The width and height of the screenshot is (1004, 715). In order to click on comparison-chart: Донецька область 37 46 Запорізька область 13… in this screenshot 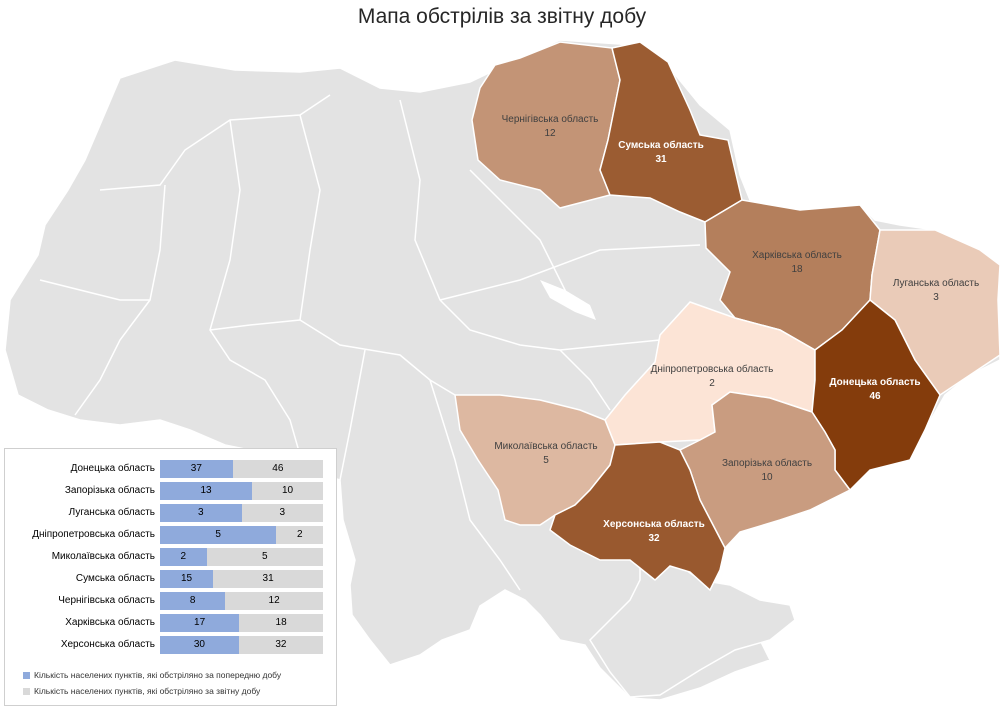, I will do `click(170, 577)`.